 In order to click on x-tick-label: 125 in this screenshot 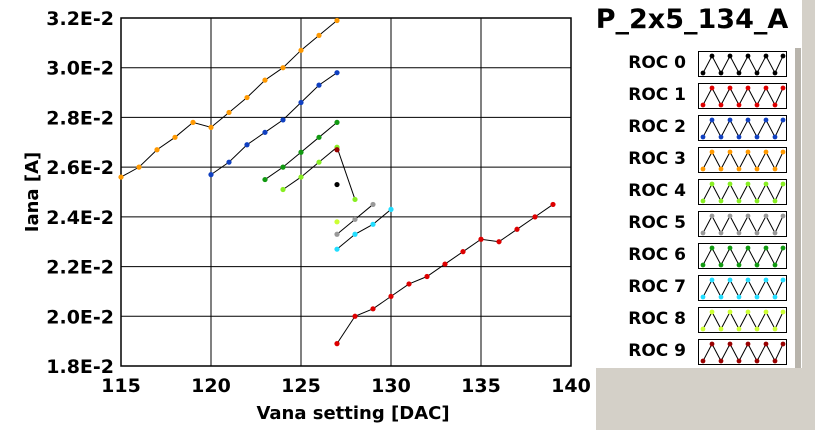, I will do `click(301, 386)`.